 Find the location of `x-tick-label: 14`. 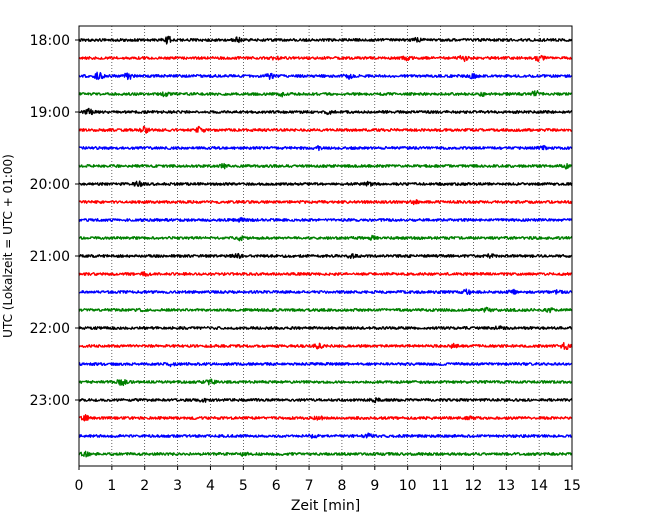

x-tick-label: 14 is located at coordinates (539, 486).